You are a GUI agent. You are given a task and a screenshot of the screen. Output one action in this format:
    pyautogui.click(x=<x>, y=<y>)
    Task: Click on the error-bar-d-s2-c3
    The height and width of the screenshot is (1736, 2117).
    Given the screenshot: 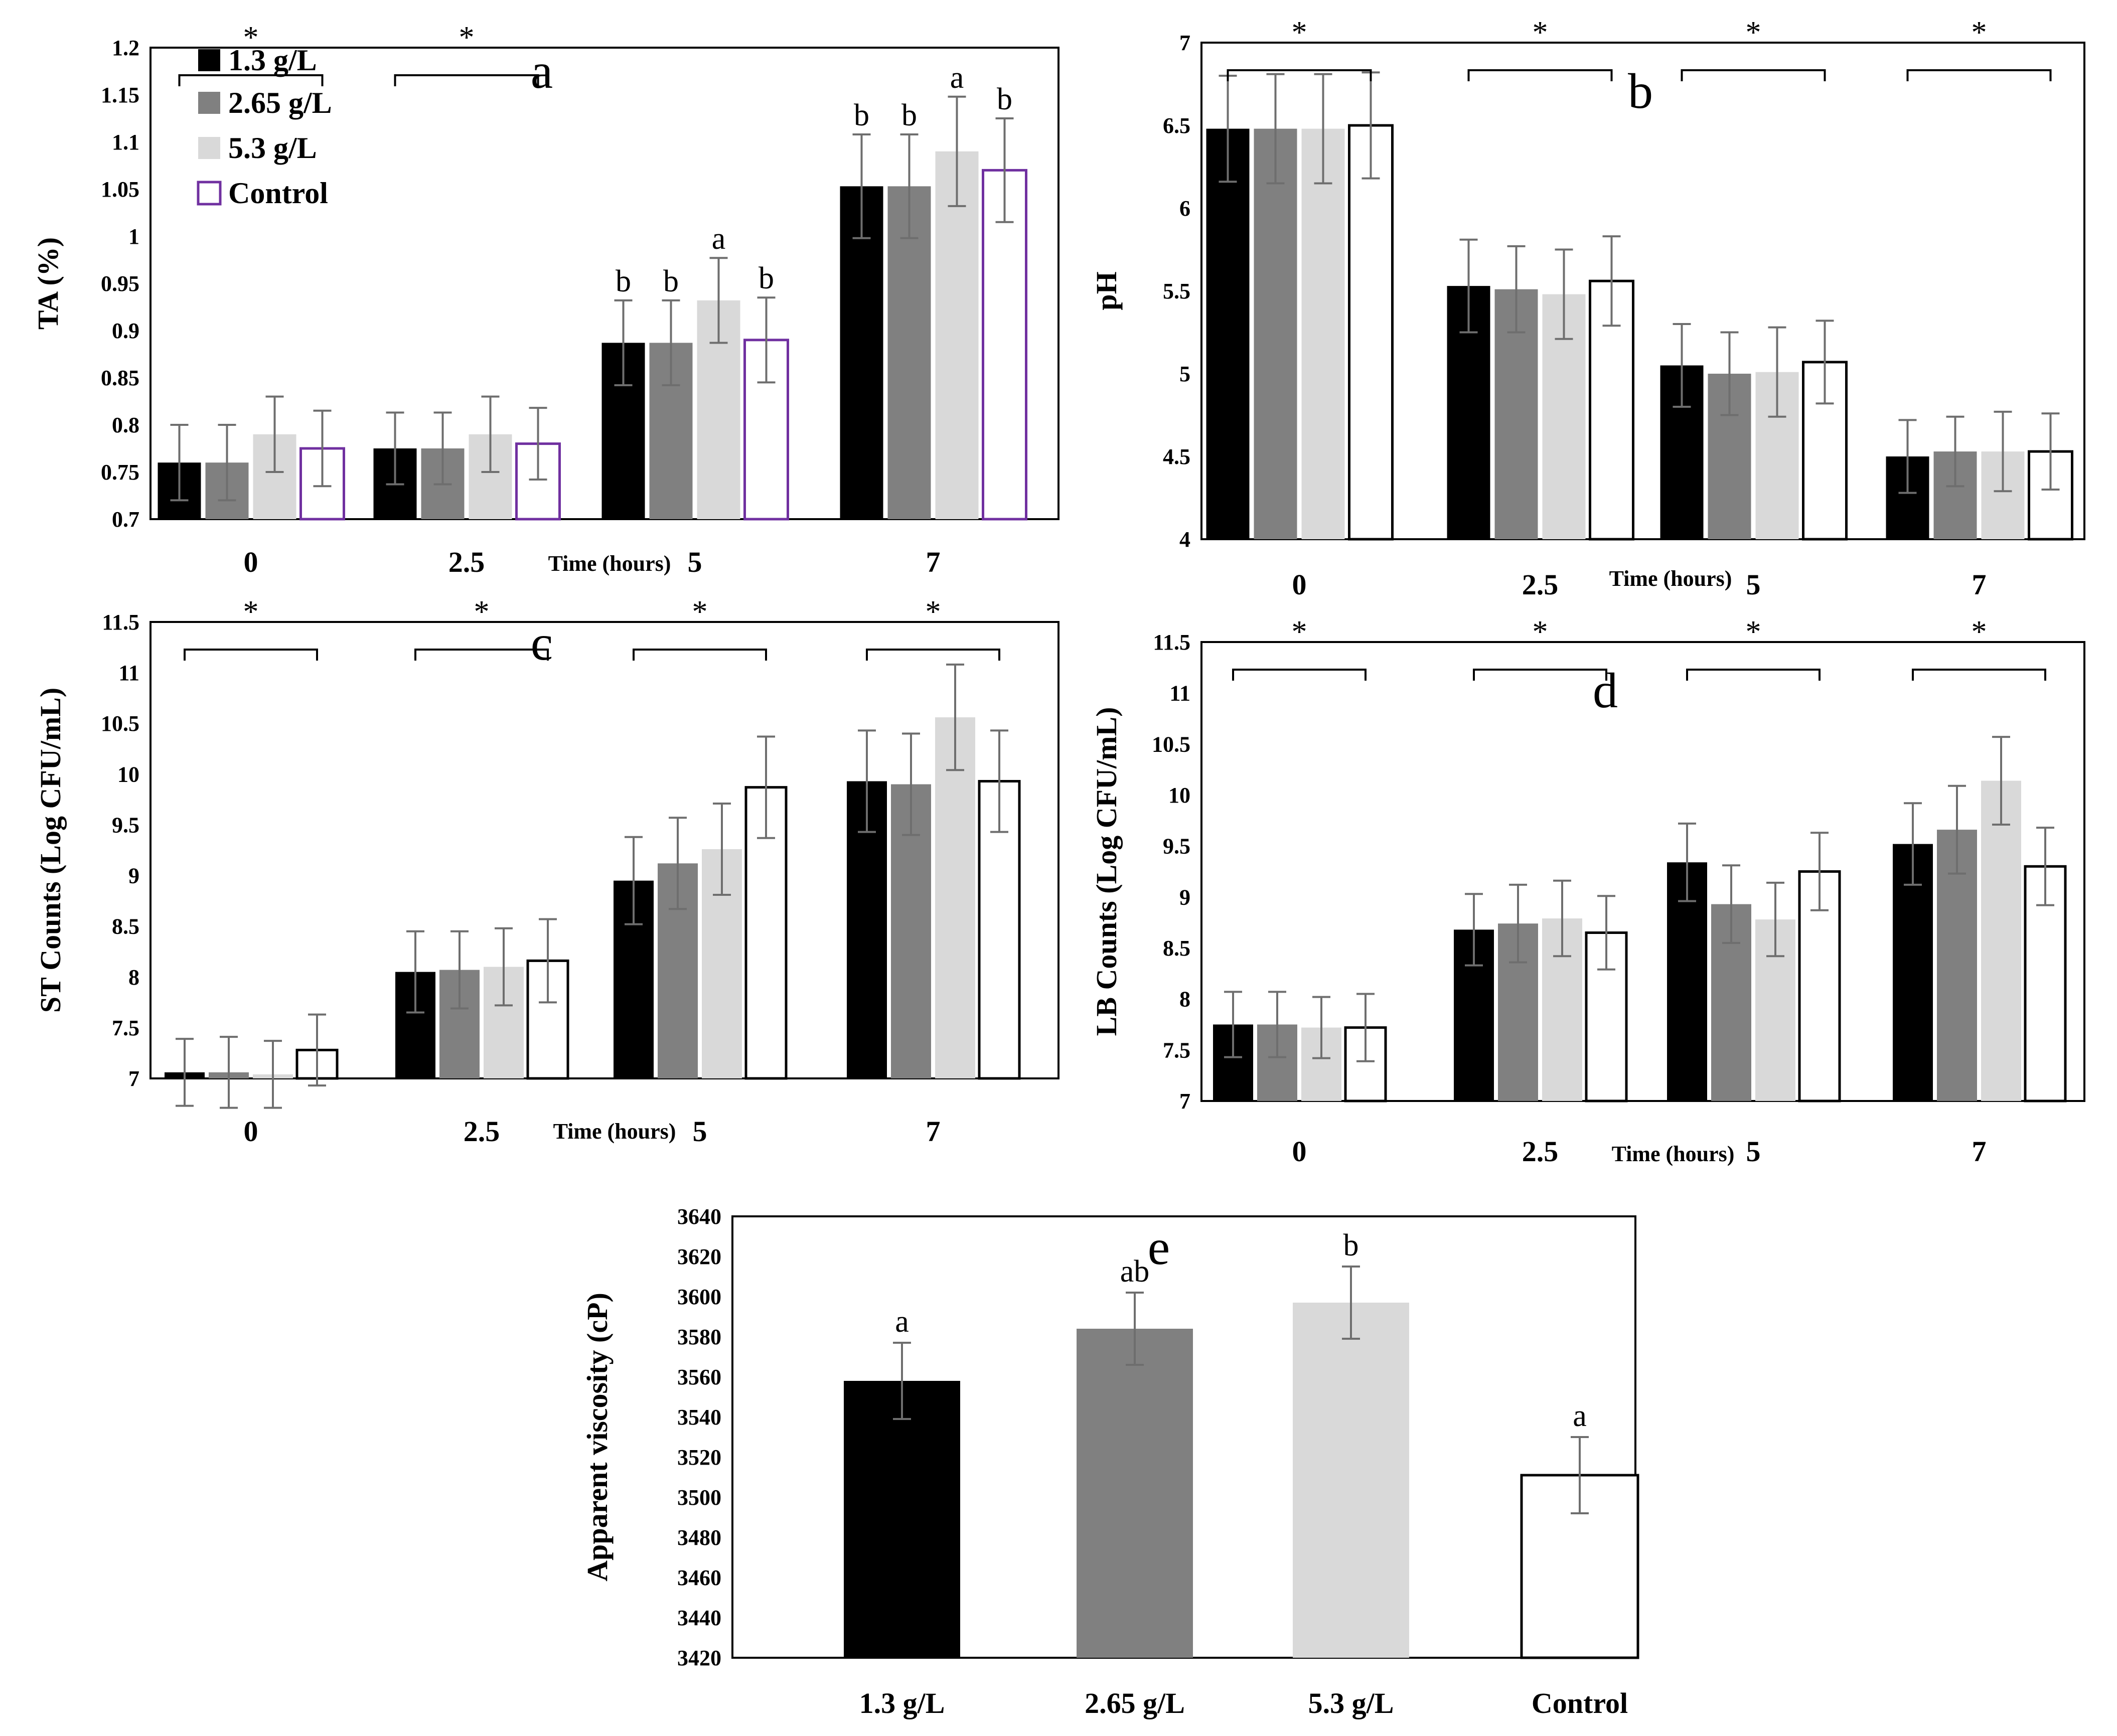 What is the action you would take?
    pyautogui.click(x=2001, y=781)
    